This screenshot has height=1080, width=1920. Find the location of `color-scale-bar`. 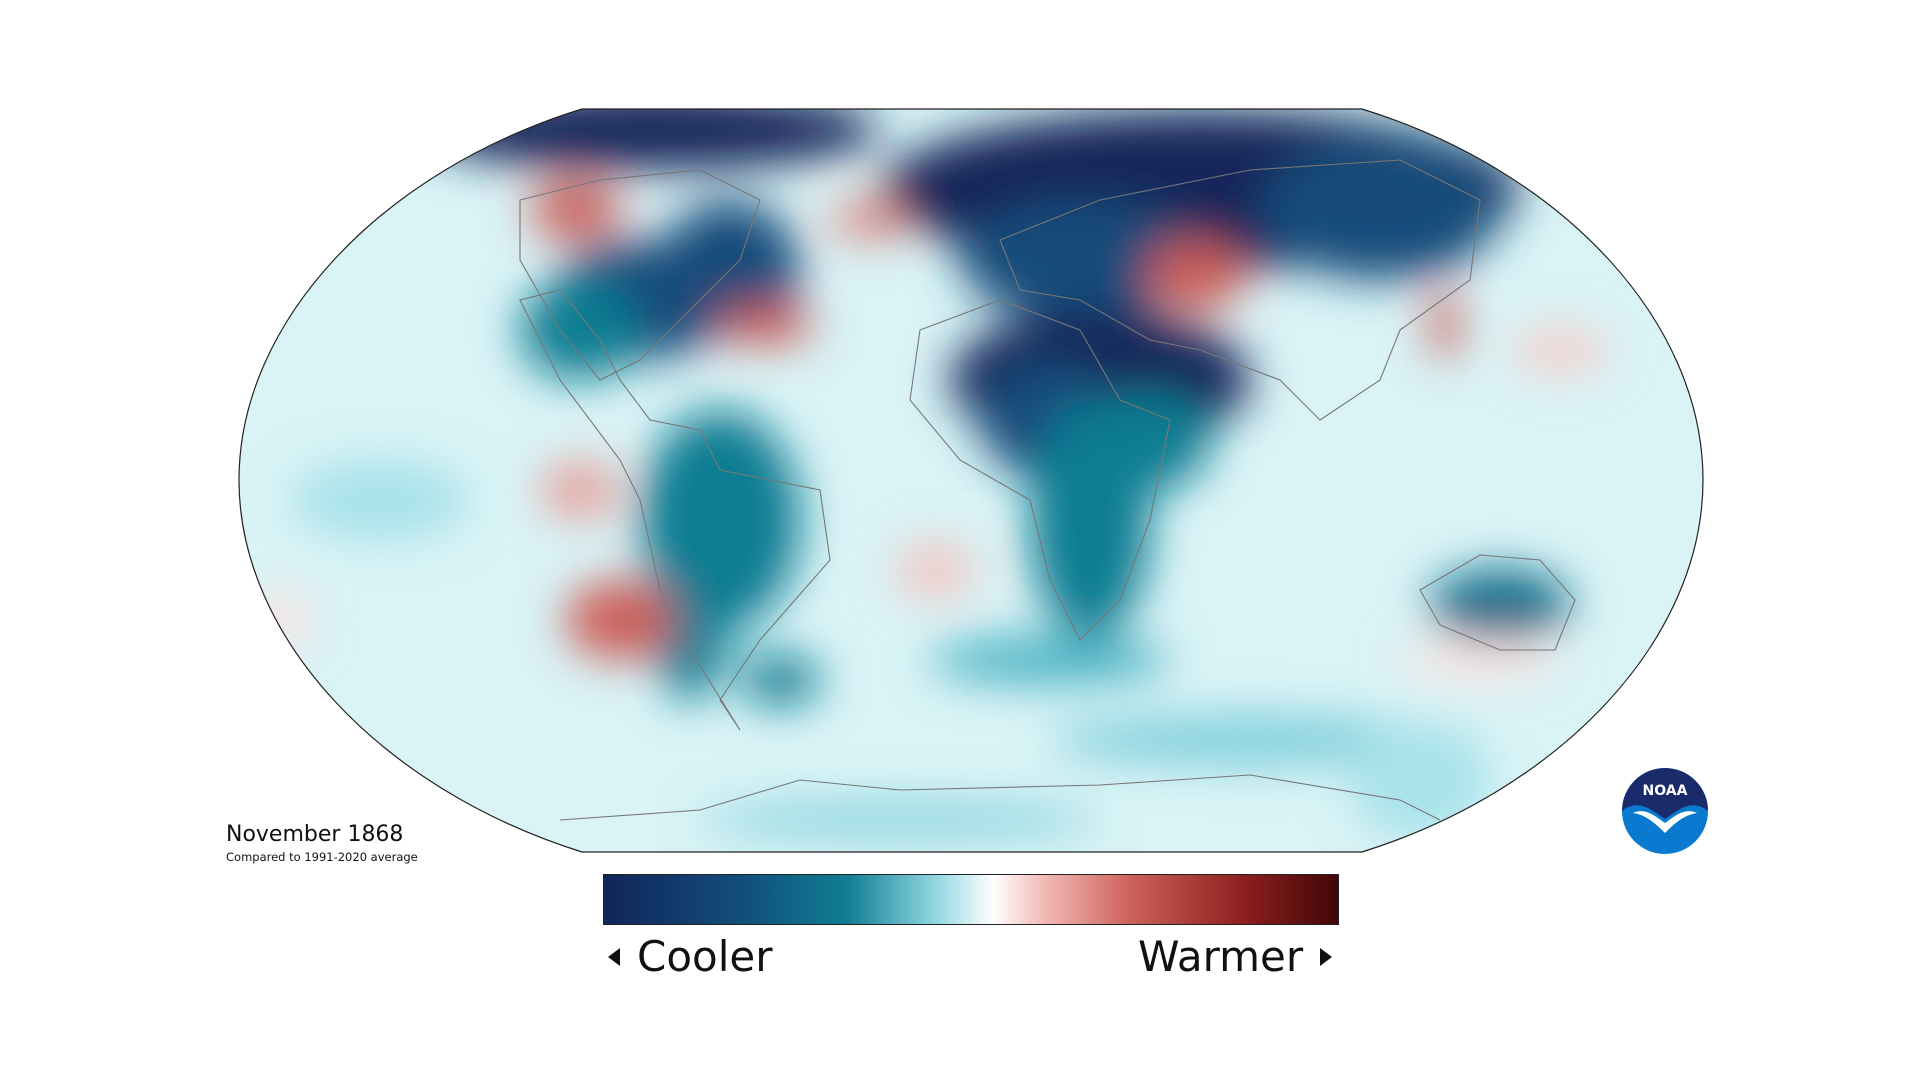

color-scale-bar is located at coordinates (971, 899).